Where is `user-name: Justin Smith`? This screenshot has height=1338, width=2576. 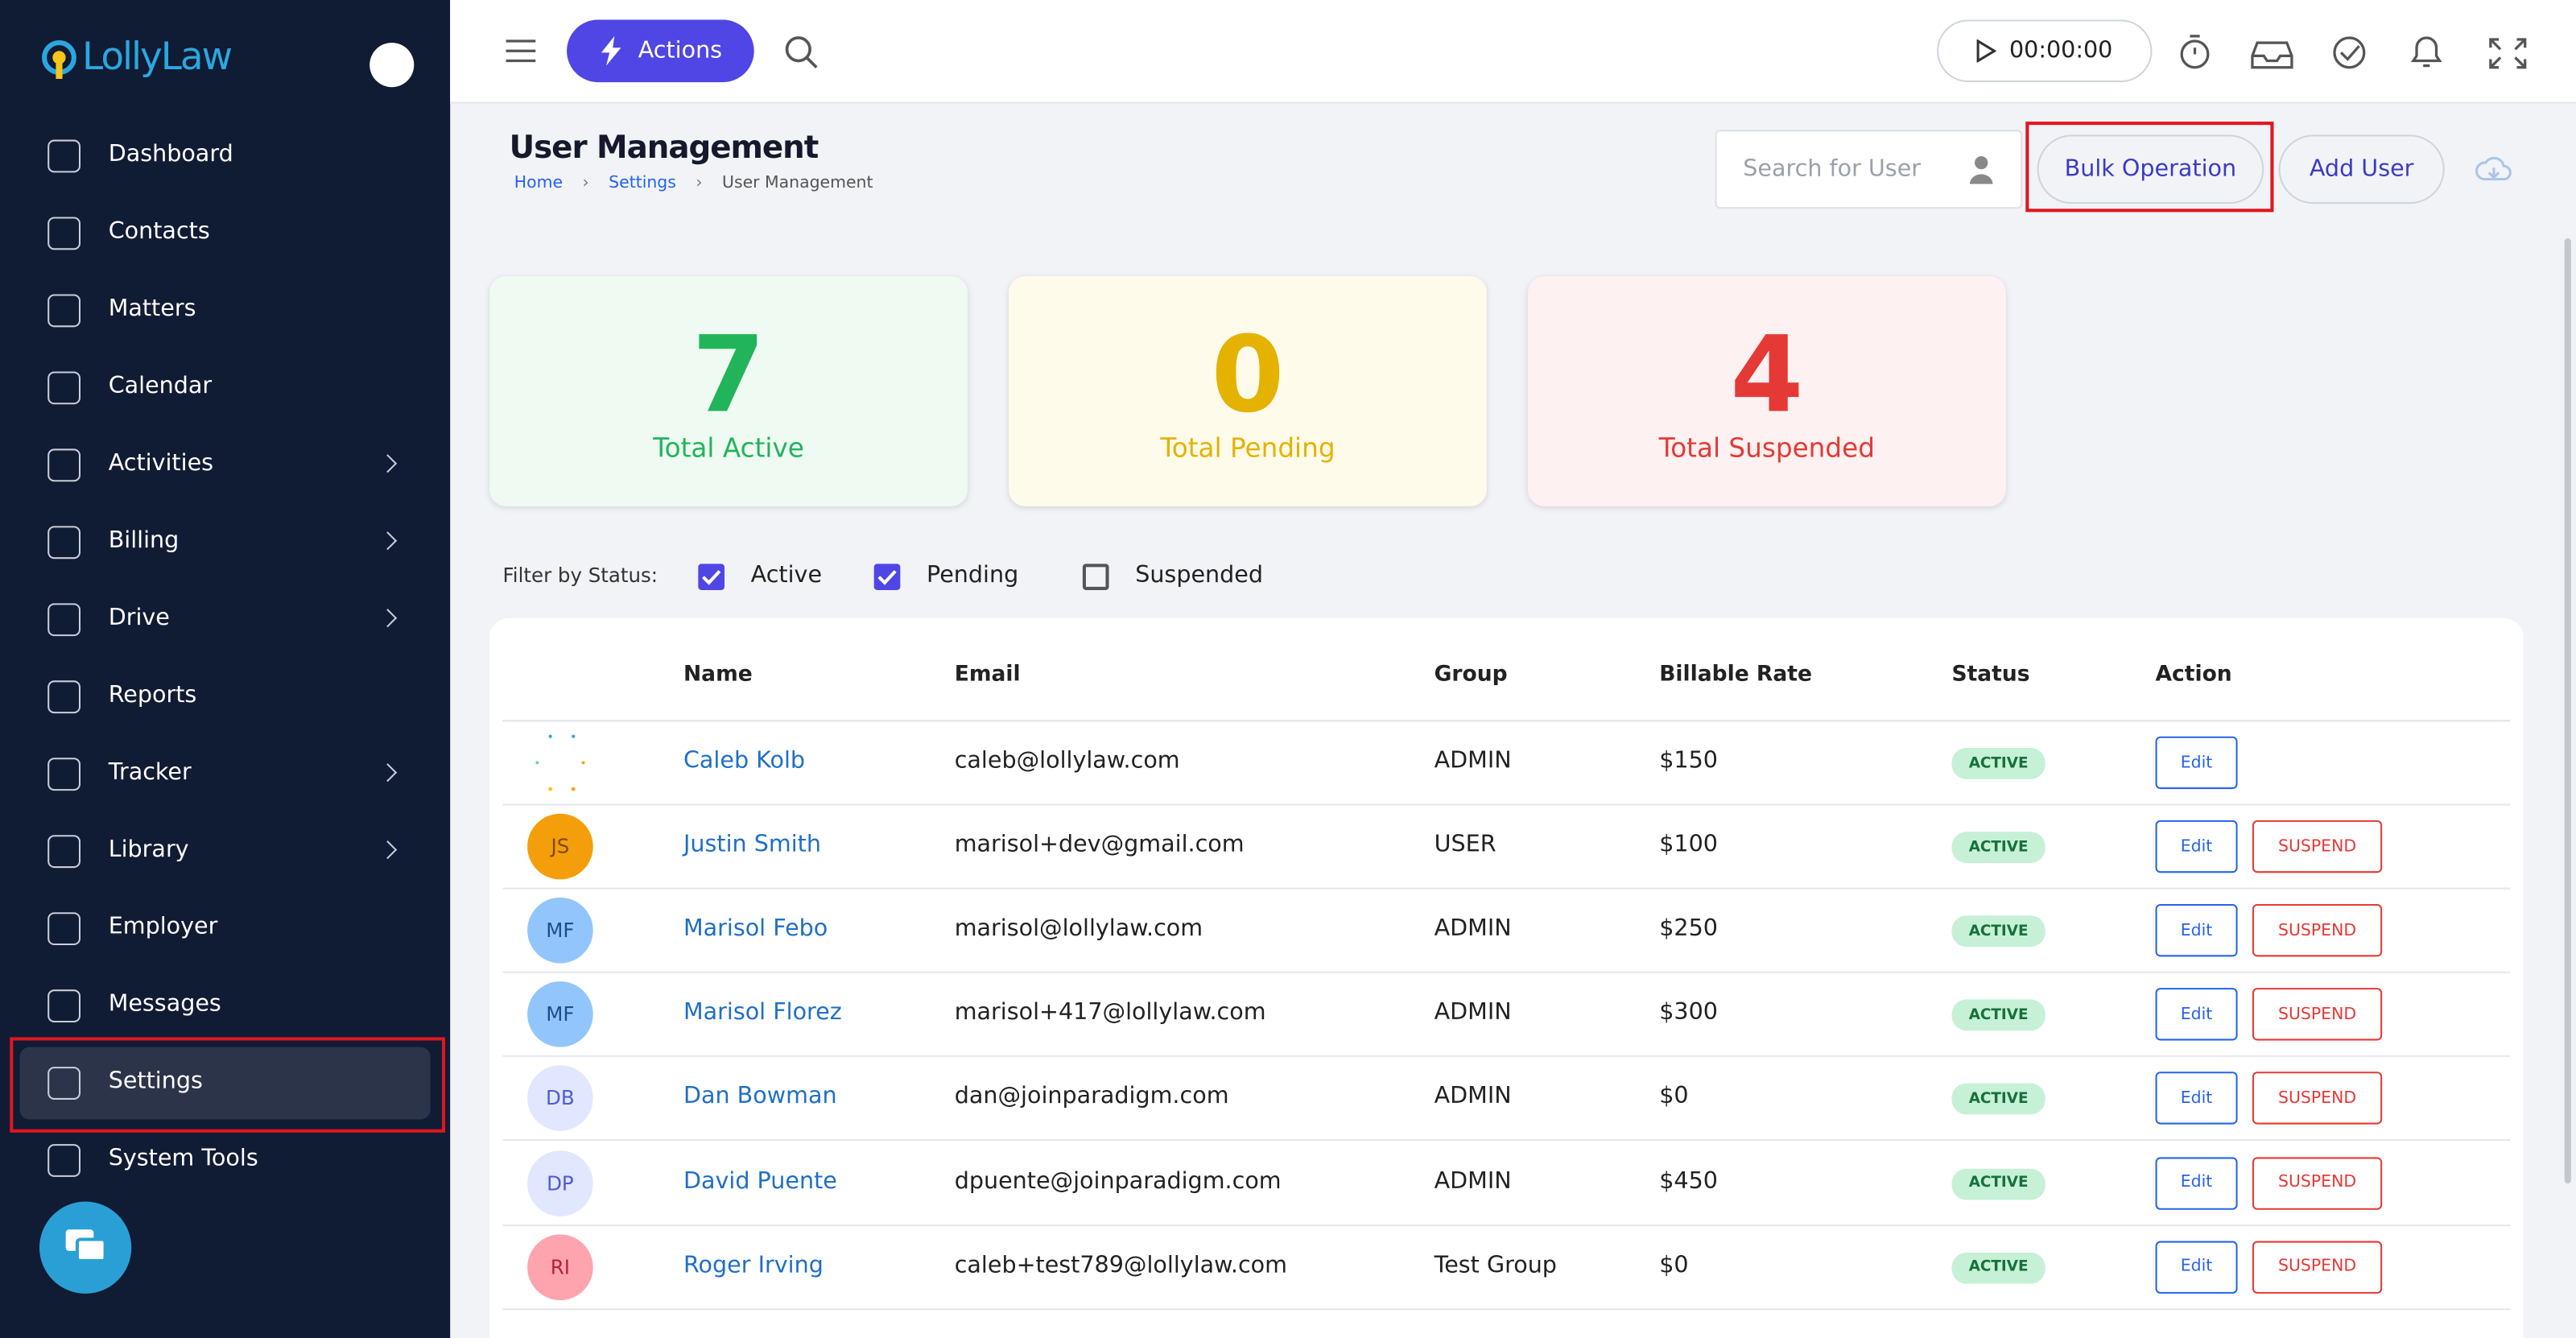
user-name: Justin Smith is located at coordinates (752, 846).